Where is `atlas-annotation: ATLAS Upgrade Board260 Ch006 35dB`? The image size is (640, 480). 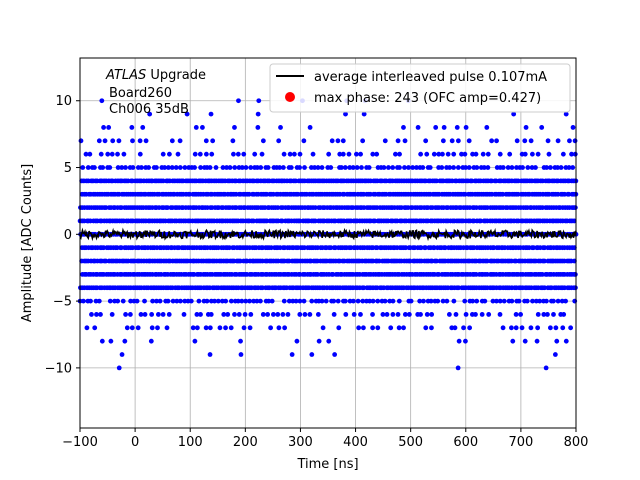
atlas-annotation: ATLAS Upgrade Board260 Ch006 35dB is located at coordinates (155, 92).